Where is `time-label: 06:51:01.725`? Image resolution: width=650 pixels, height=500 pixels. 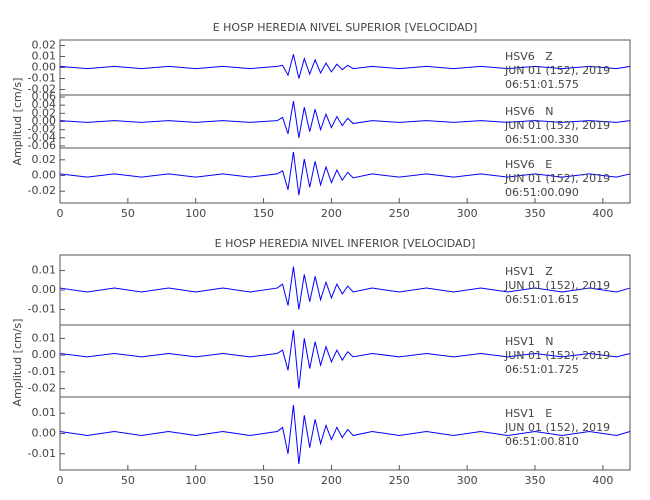 time-label: 06:51:01.725 is located at coordinates (542, 369).